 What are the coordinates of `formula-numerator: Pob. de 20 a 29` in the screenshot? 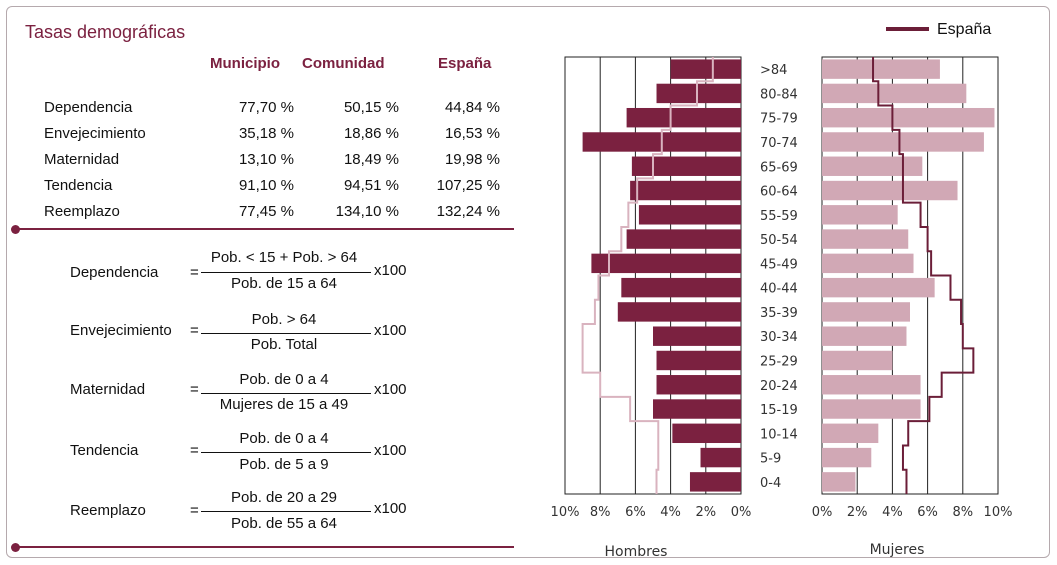 It's located at (284, 497).